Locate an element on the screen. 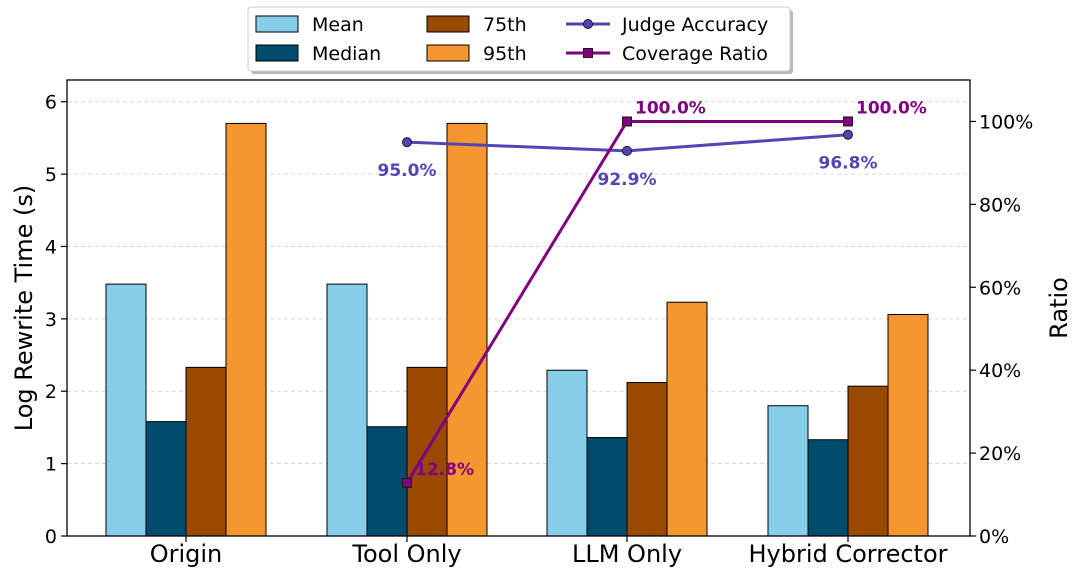  bar-95th-origin is located at coordinates (246, 329).